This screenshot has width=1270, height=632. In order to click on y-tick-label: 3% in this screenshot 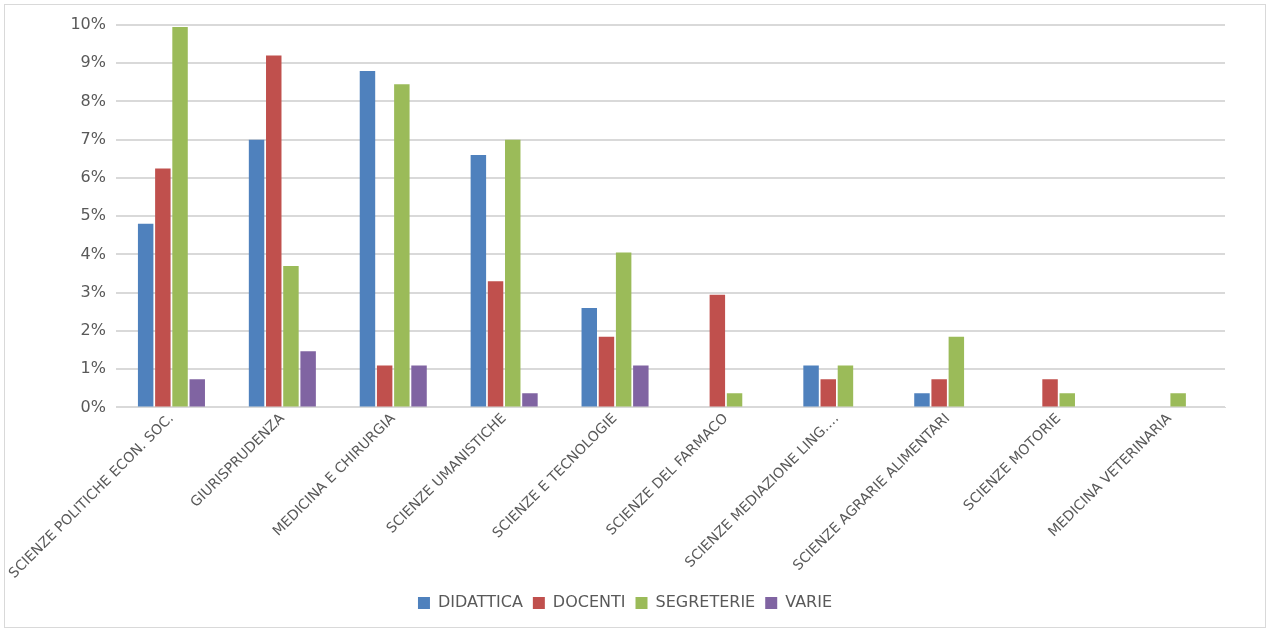, I will do `click(93, 291)`.